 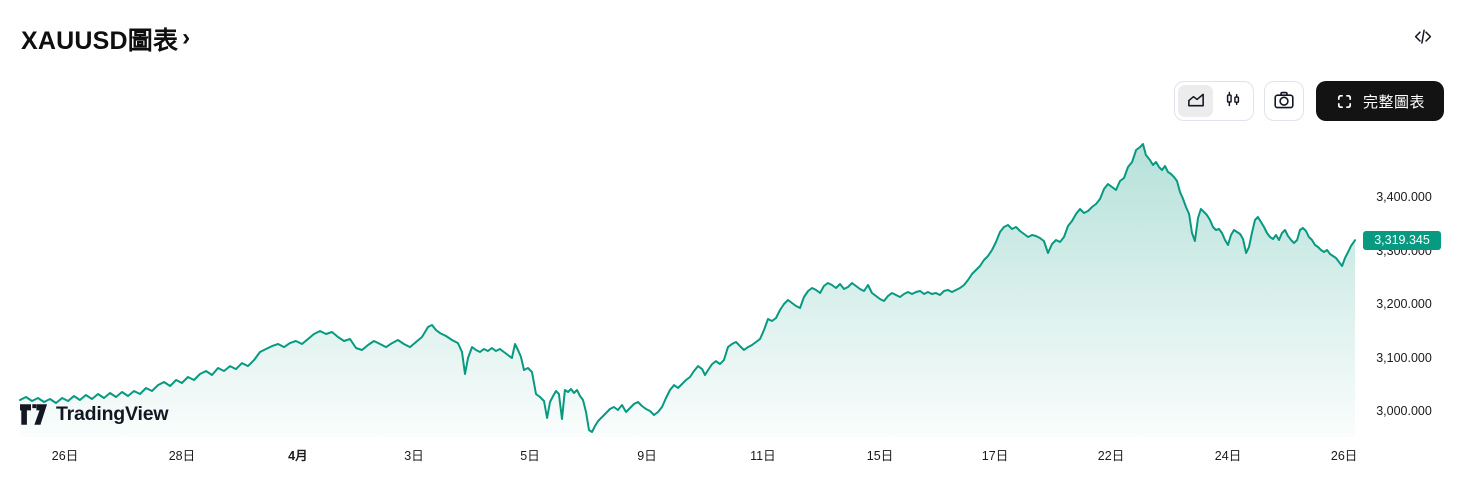 I want to click on y-axis-tick: 3,000.000, so click(x=1404, y=411).